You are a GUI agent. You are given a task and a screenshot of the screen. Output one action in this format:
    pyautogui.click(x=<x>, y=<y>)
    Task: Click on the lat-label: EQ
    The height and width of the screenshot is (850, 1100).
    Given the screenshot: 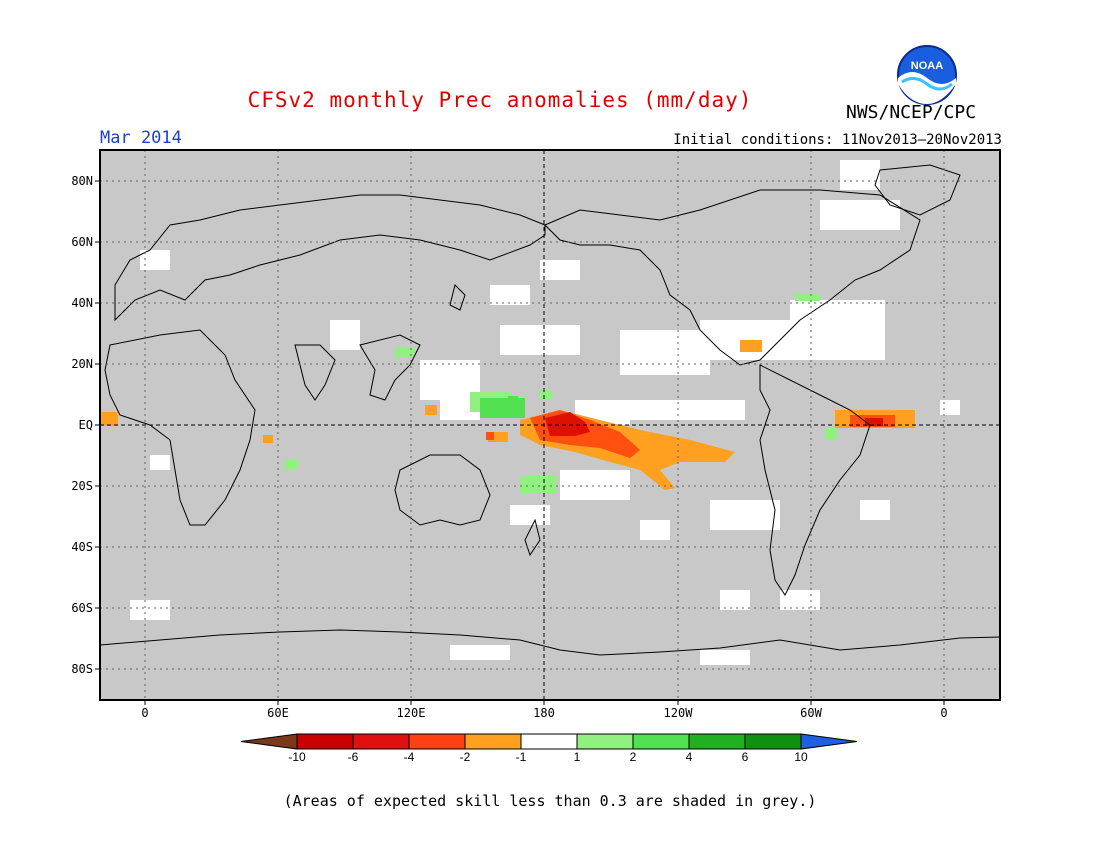 What is the action you would take?
    pyautogui.click(x=85, y=425)
    